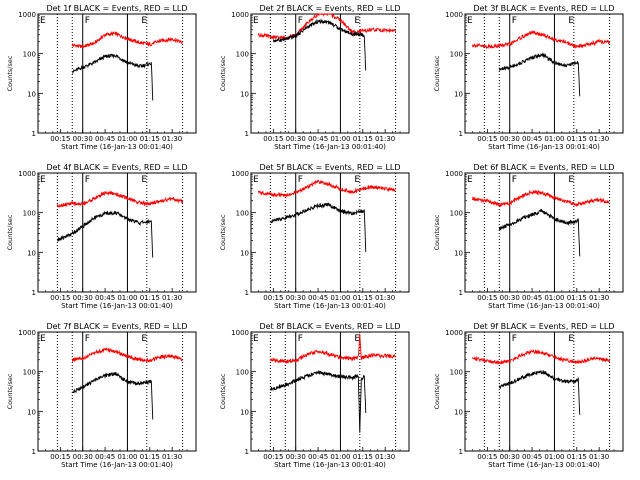 The image size is (640, 480). I want to click on panel-title: Det 8f BLACK = Events, RED = LLD, so click(329, 326).